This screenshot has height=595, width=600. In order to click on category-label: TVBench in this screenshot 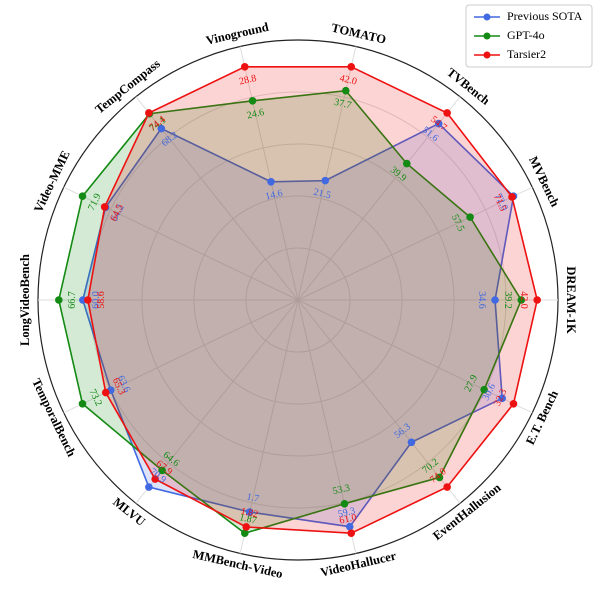, I will do `click(468, 86)`.